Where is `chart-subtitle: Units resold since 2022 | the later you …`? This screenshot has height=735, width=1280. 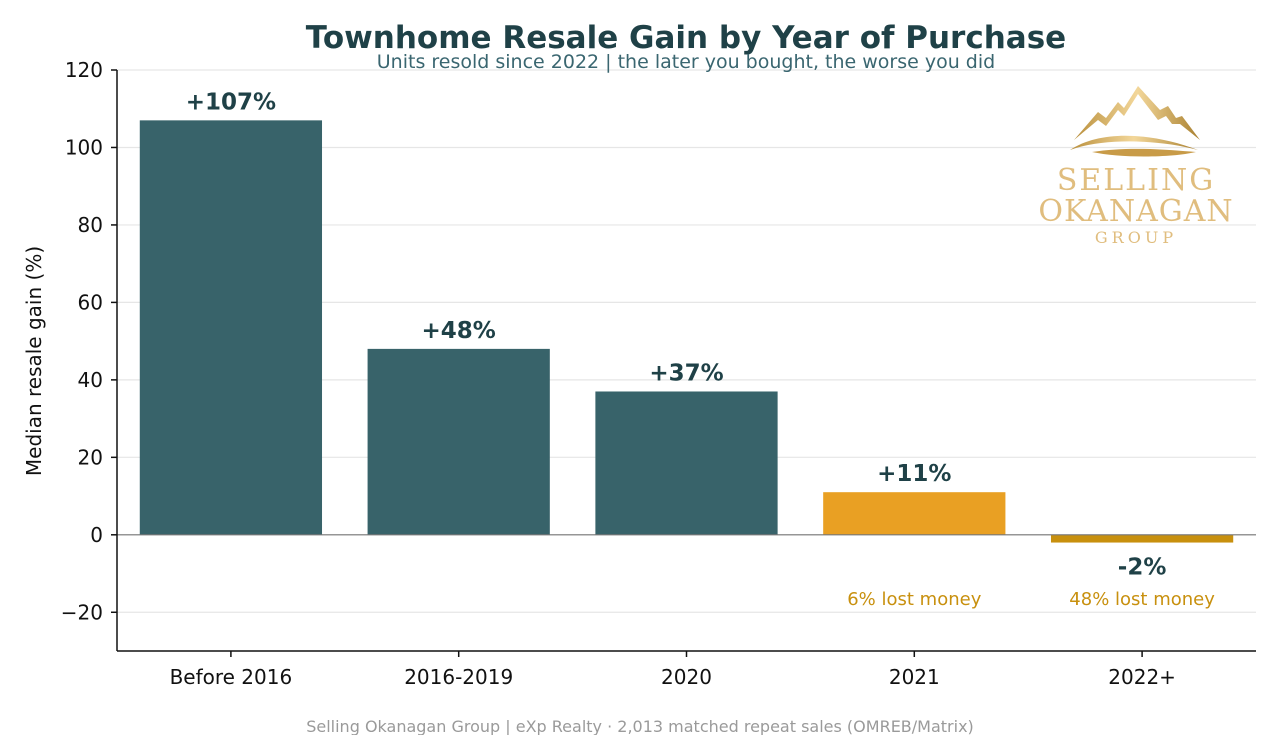
chart-subtitle: Units resold since 2022 | the later you … is located at coordinates (686, 62).